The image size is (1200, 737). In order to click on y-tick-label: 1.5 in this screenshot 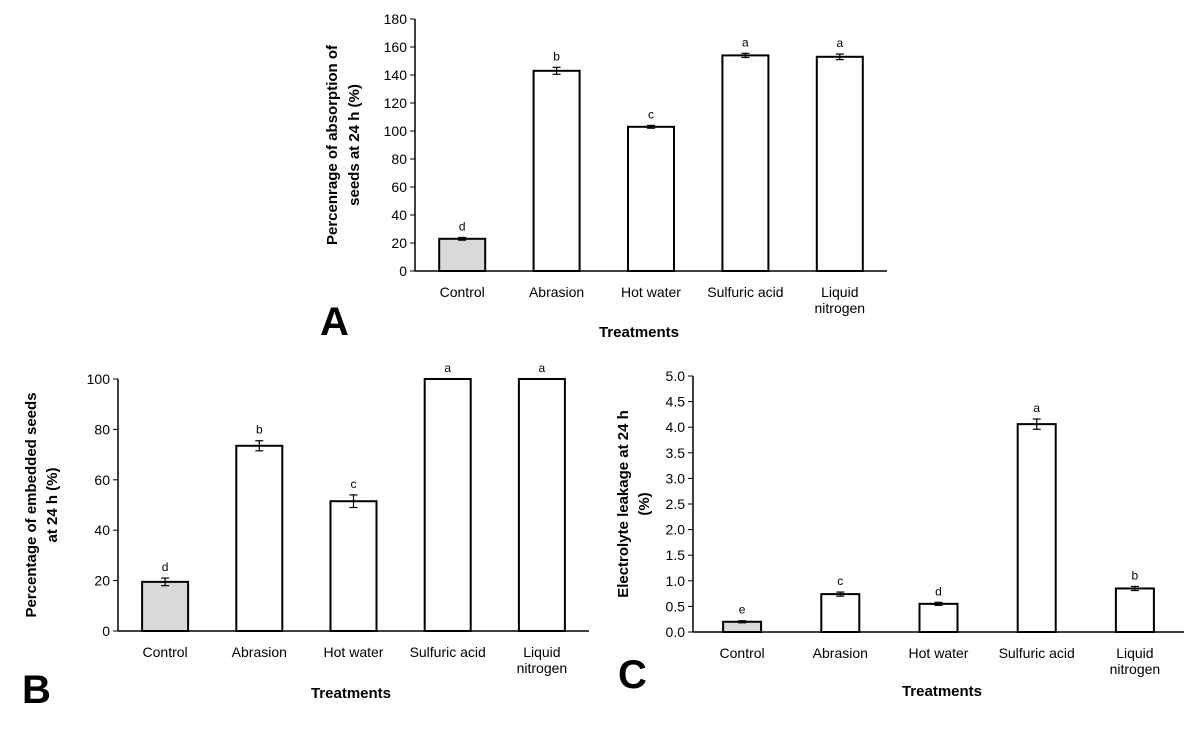, I will do `click(676, 555)`.